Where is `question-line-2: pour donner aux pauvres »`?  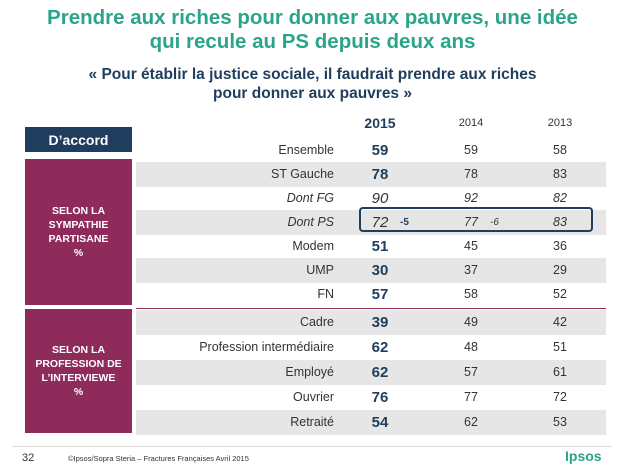 question-line-2: pour donner aux pauvres » is located at coordinates (312, 93).